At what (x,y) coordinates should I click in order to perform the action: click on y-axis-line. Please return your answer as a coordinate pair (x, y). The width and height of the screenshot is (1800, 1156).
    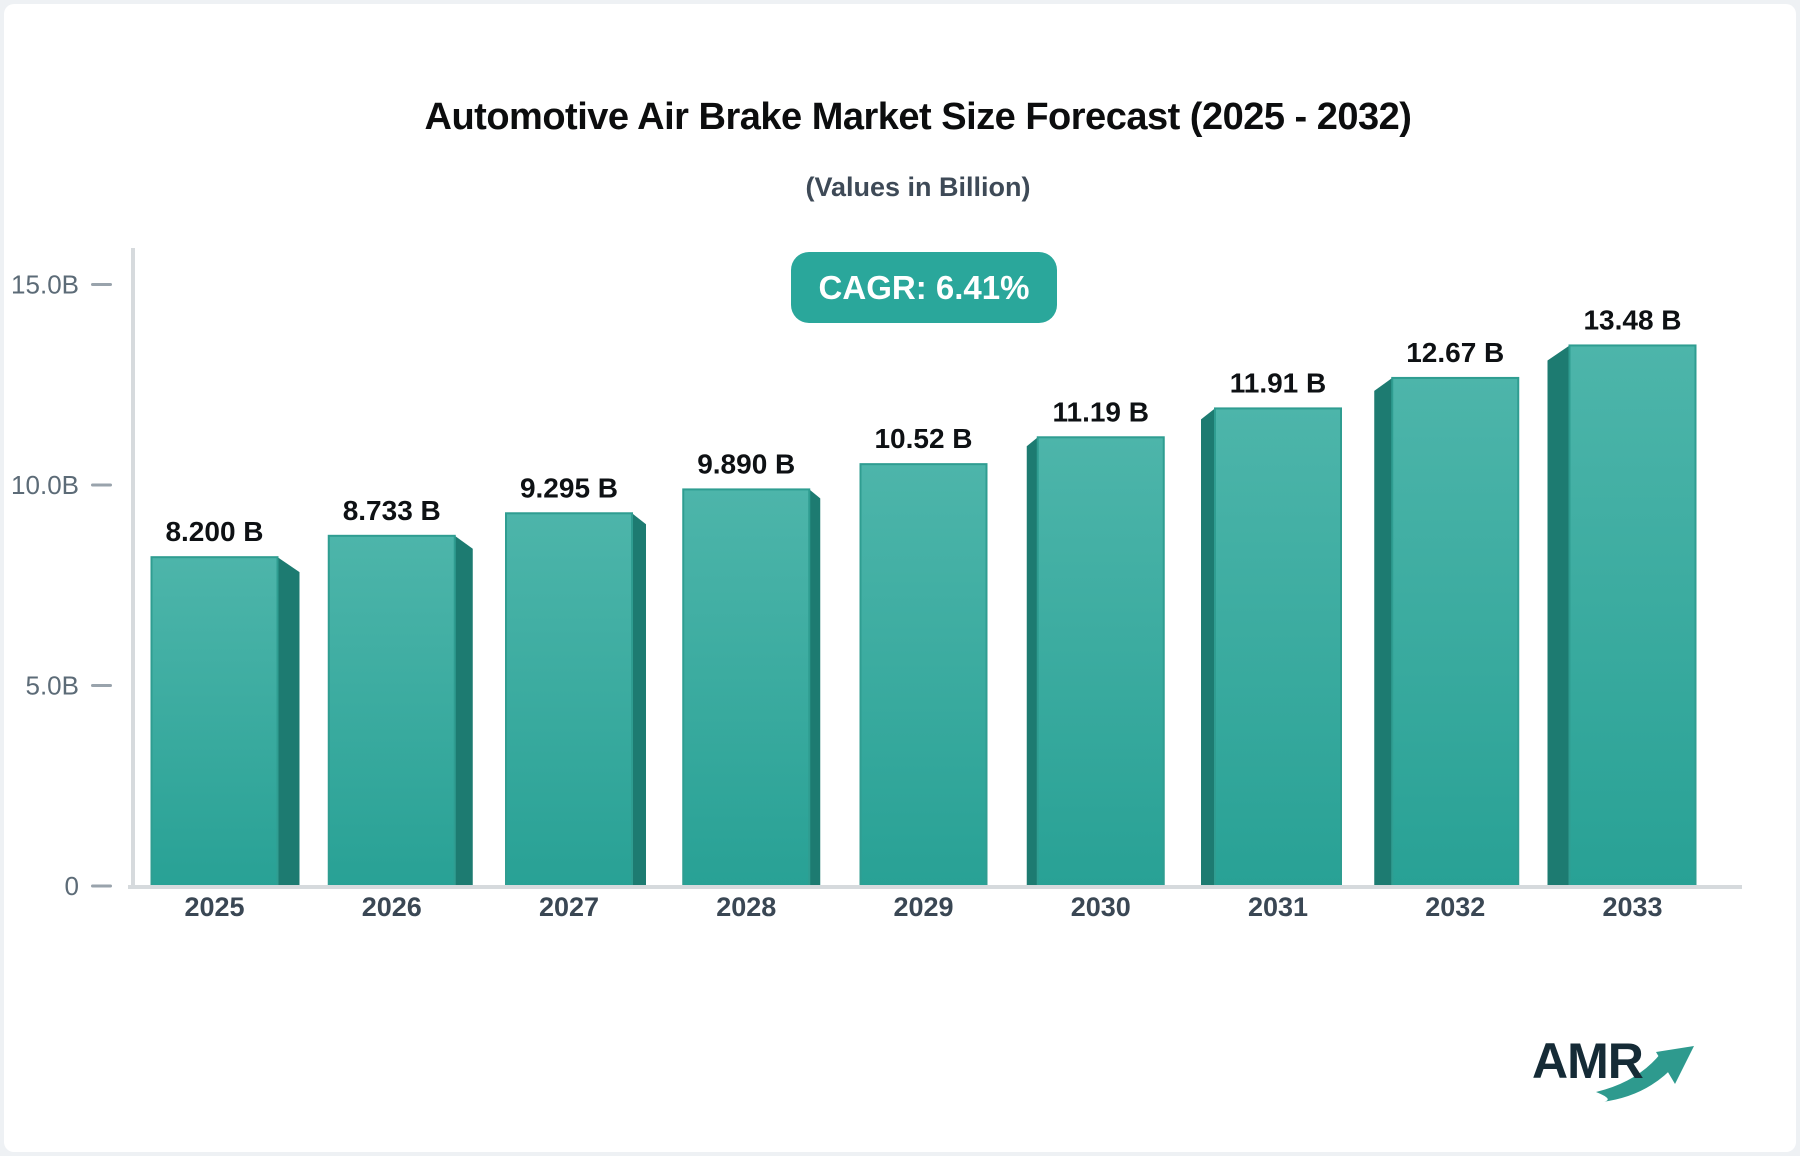
    Looking at the image, I should click on (133, 568).